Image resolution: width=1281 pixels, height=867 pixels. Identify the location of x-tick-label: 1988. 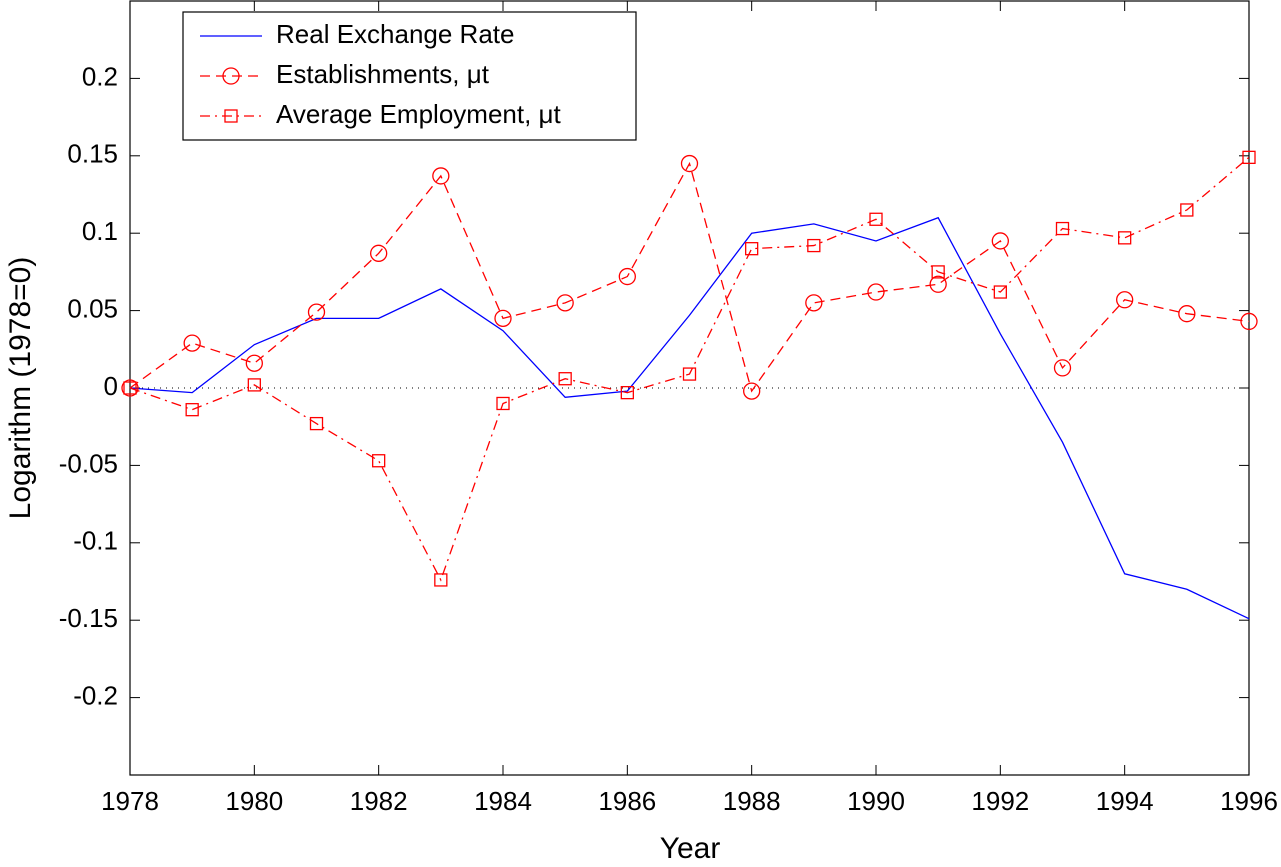
(752, 801).